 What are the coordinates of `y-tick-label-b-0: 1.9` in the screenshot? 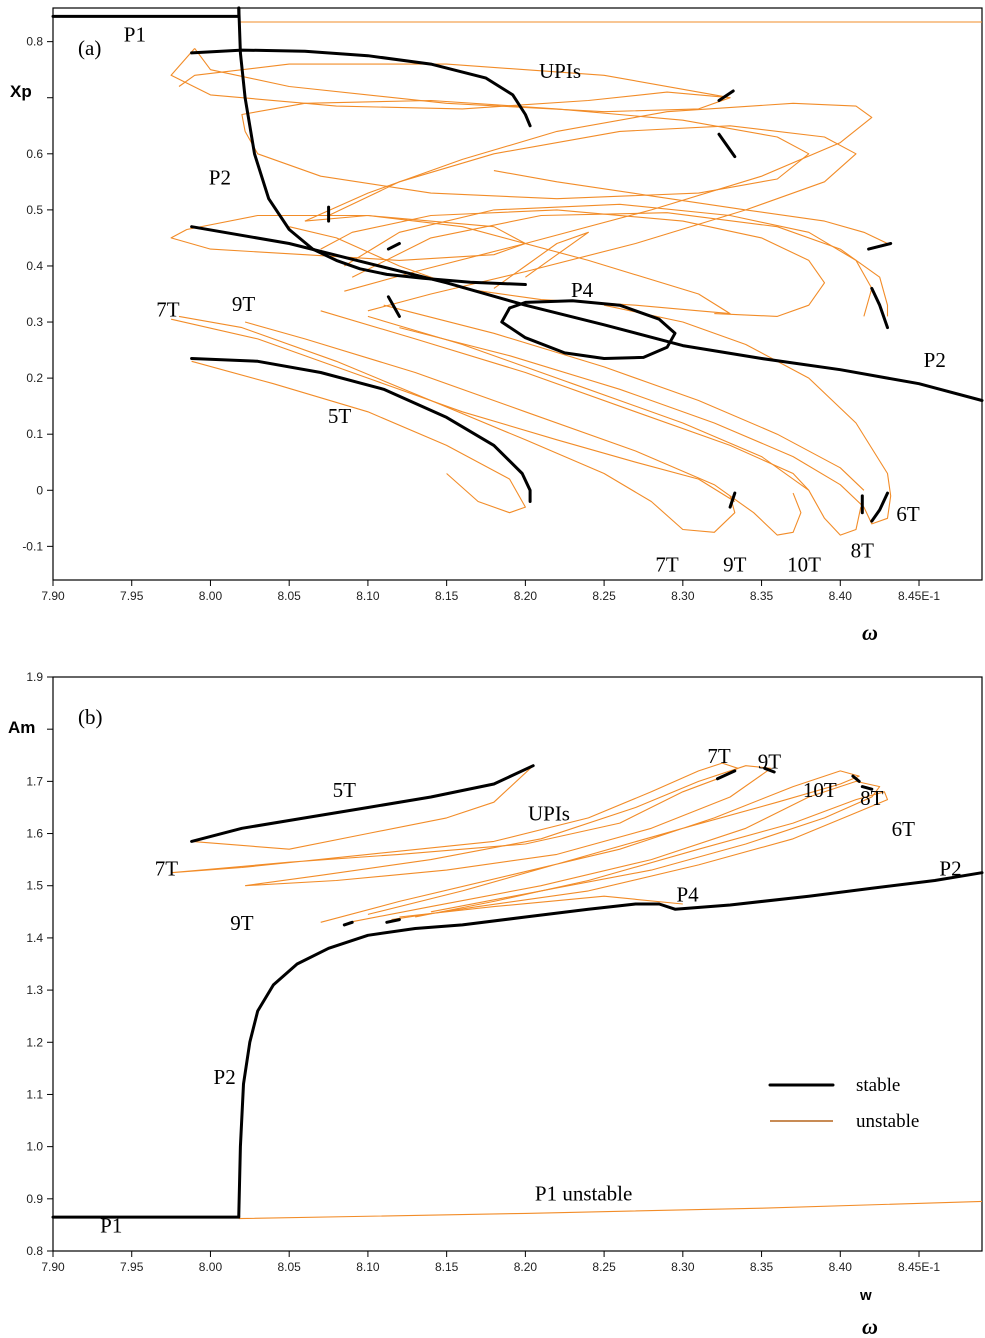 It's located at (34, 677).